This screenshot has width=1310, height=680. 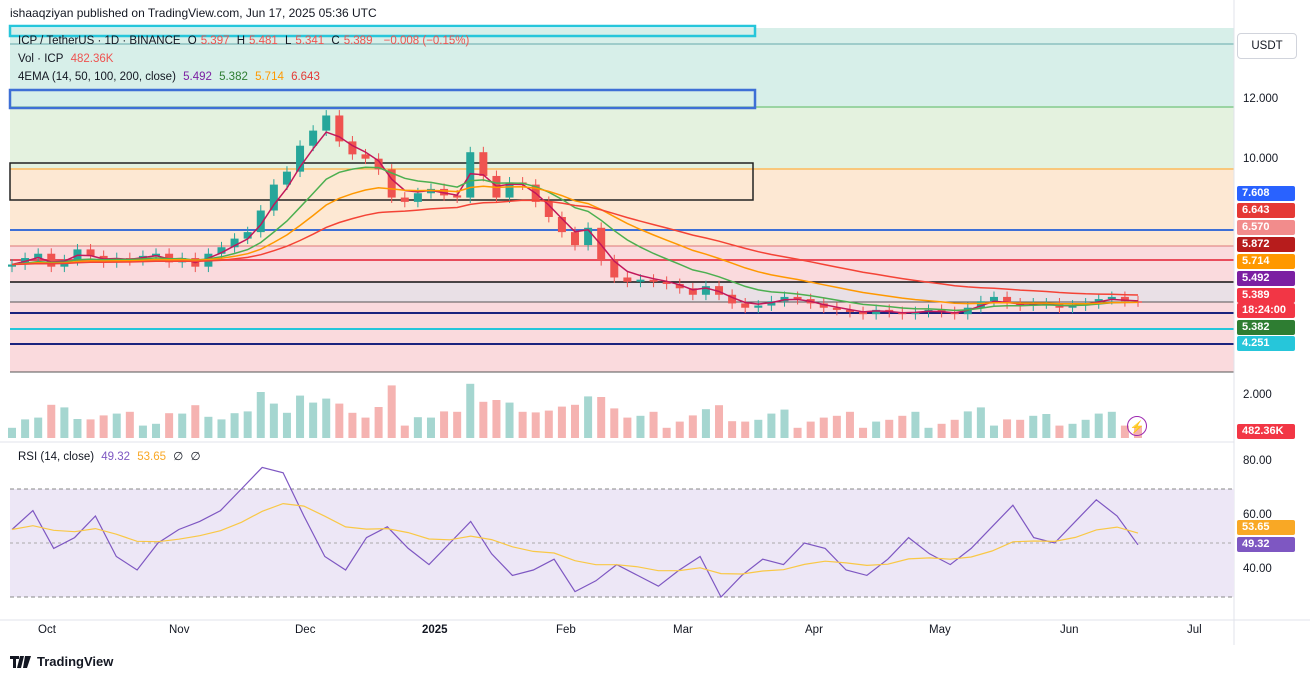 What do you see at coordinates (1266, 193) in the screenshot?
I see `badge-7608: 7.608` at bounding box center [1266, 193].